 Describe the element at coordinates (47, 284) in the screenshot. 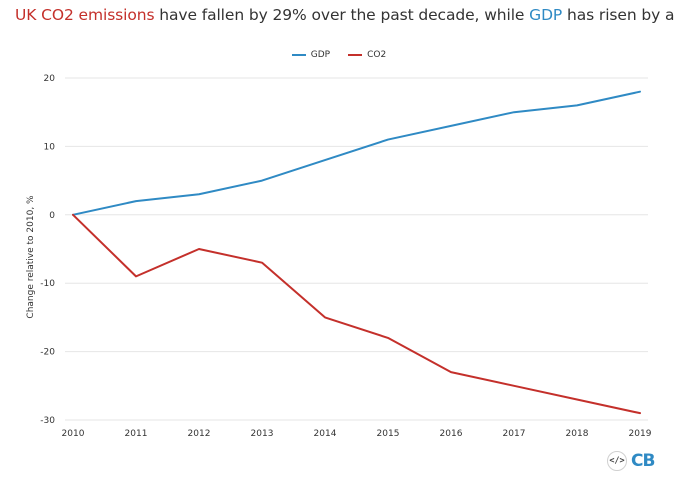

I see `y-tick-label: -10` at that location.